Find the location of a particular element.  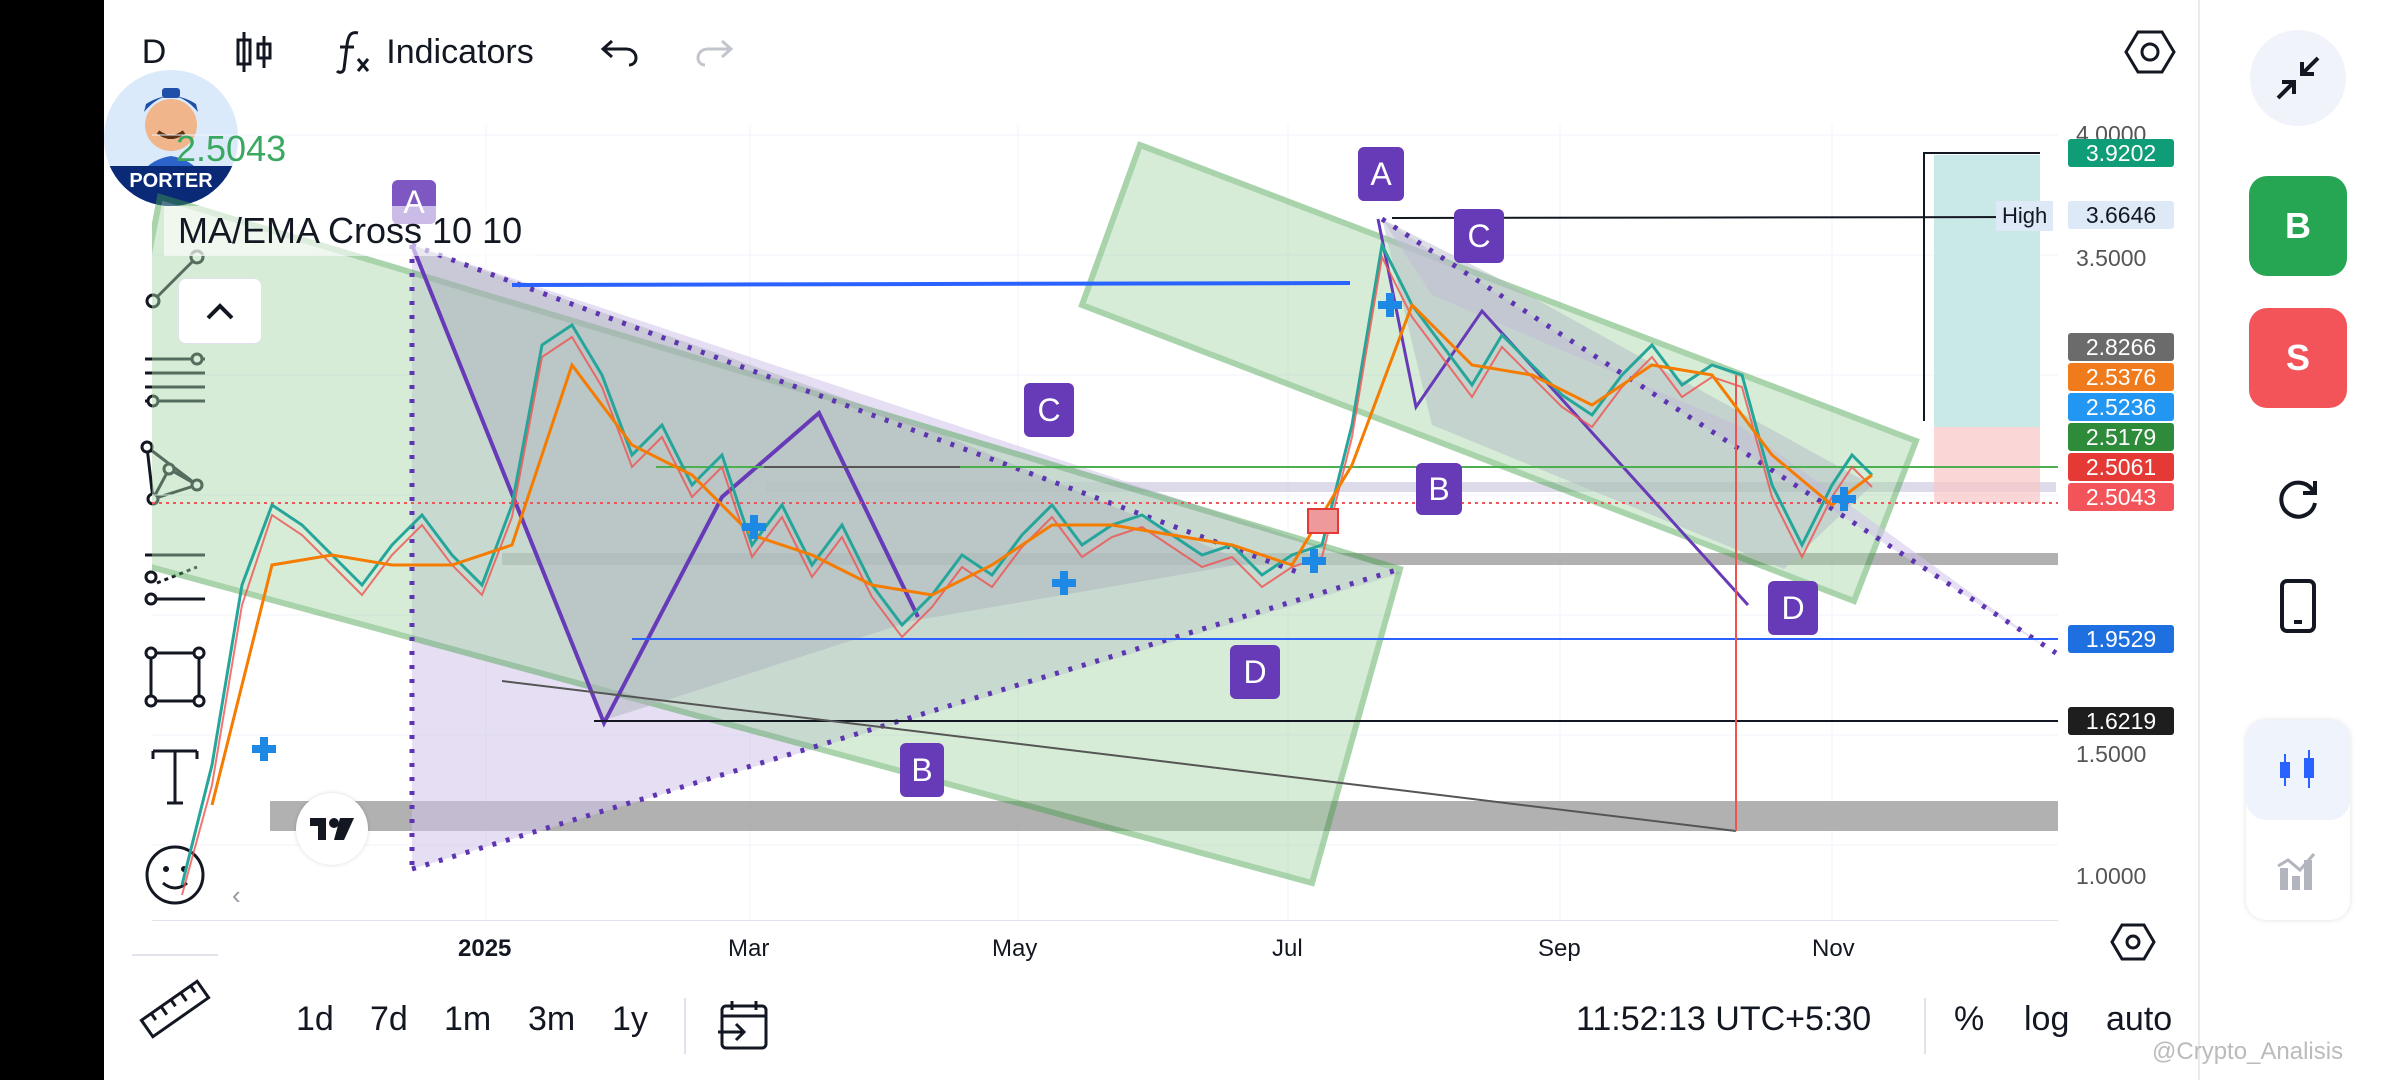

pattern-label-left-c: C is located at coordinates (1049, 410).